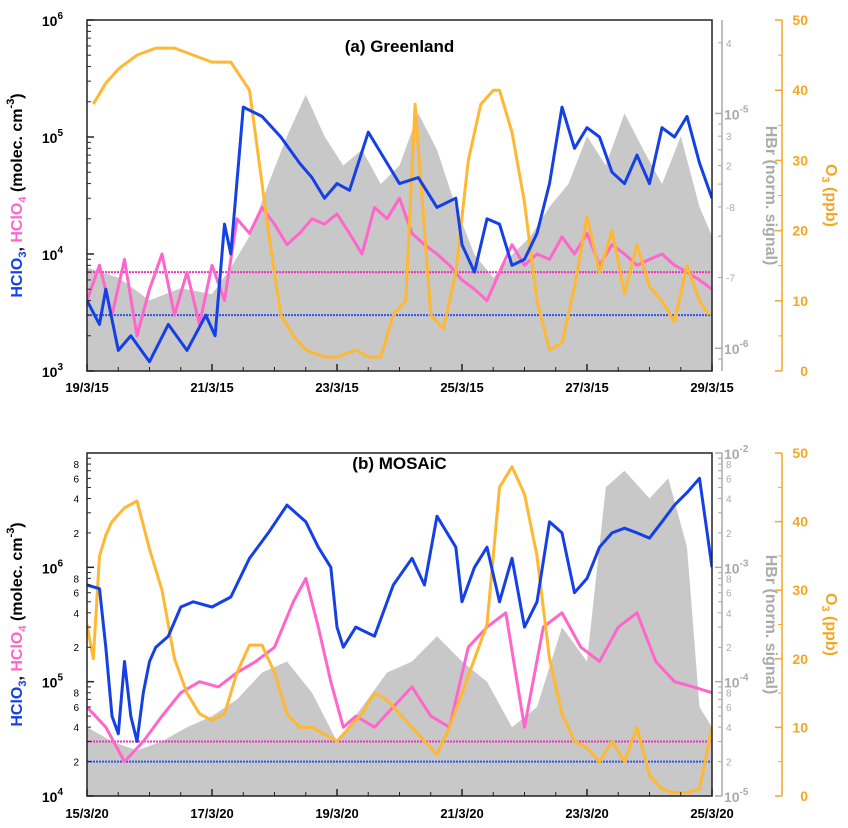 The height and width of the screenshot is (828, 848). I want to click on x-tick-label: 25/3/20, so click(711, 813).